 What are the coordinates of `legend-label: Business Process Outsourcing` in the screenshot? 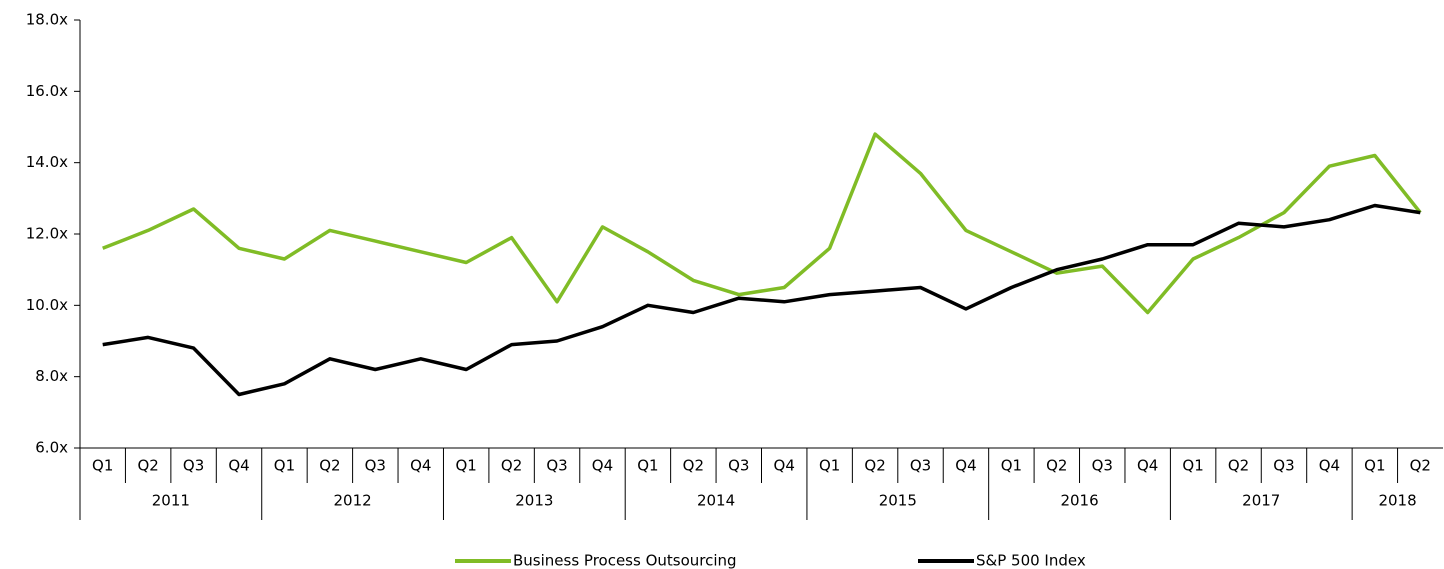 It's located at (625, 560).